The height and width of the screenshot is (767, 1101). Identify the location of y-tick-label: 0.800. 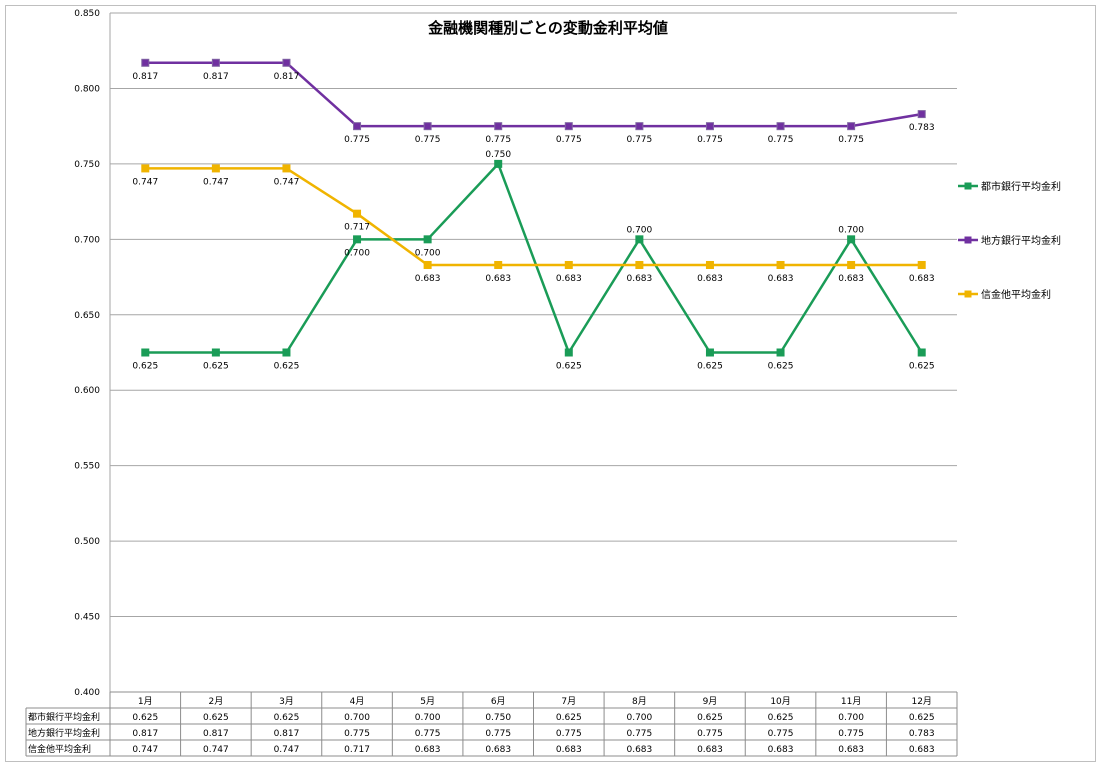
(87, 89).